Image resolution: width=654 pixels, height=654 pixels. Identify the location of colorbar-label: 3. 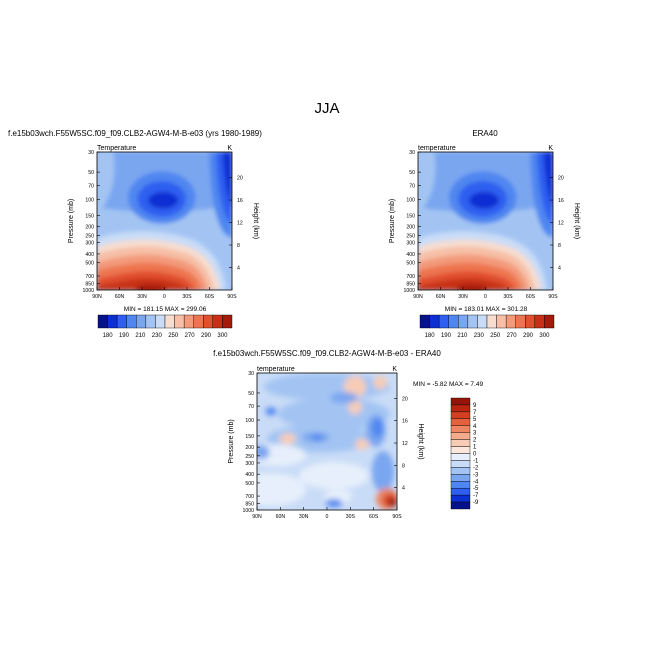
(475, 434).